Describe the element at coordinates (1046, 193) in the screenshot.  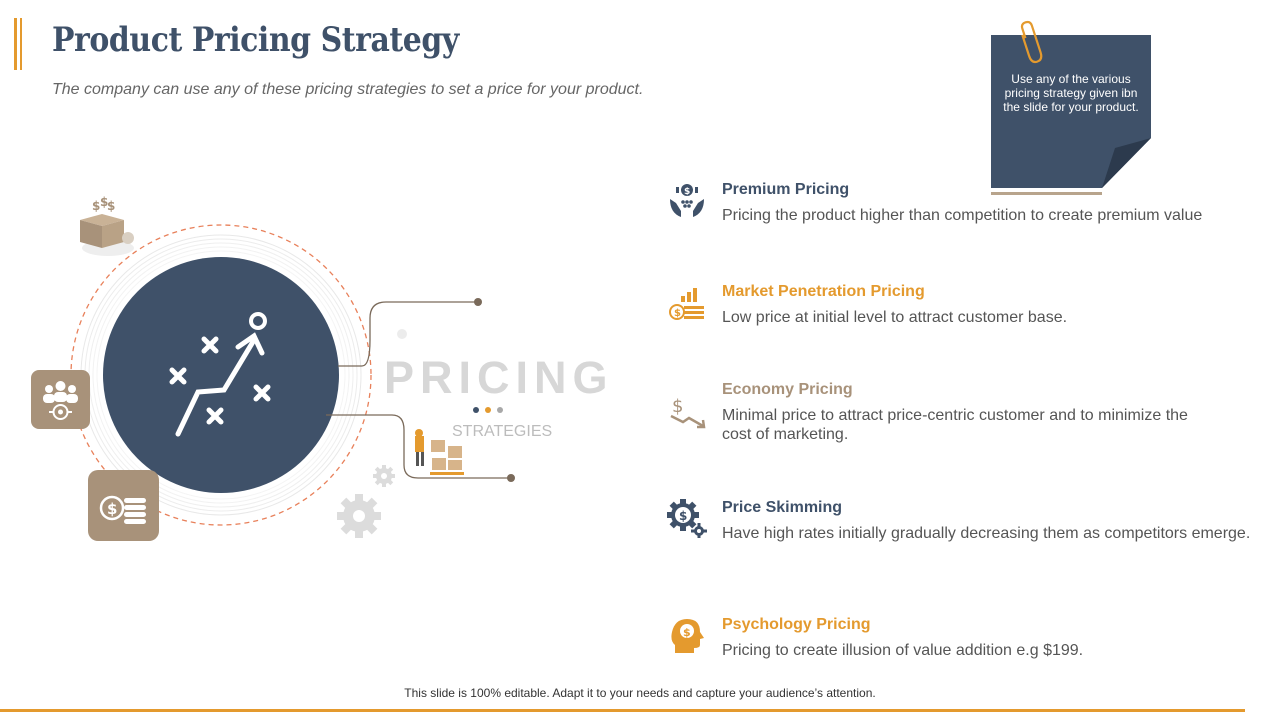
I see `sticky-note-shadow` at that location.